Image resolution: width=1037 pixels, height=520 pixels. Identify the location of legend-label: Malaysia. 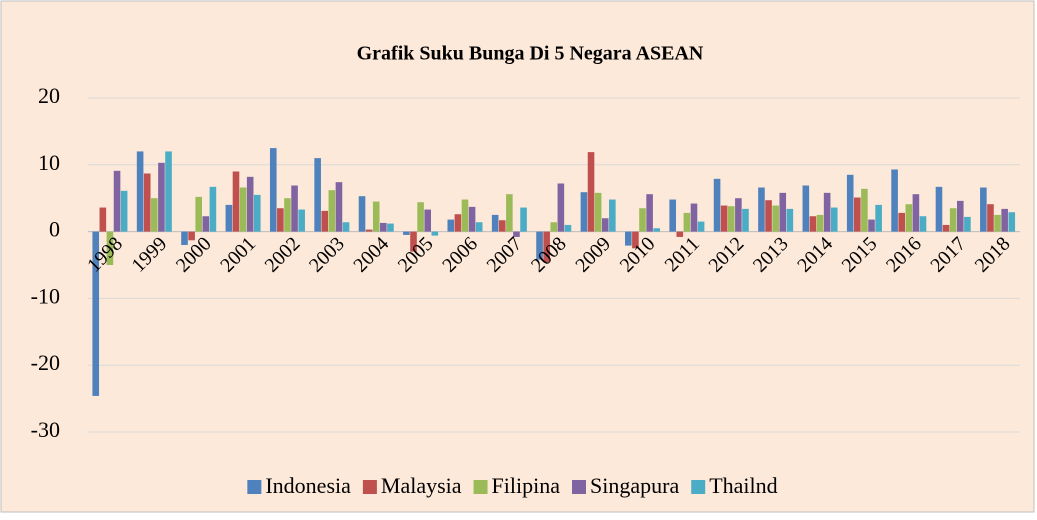
(421, 485).